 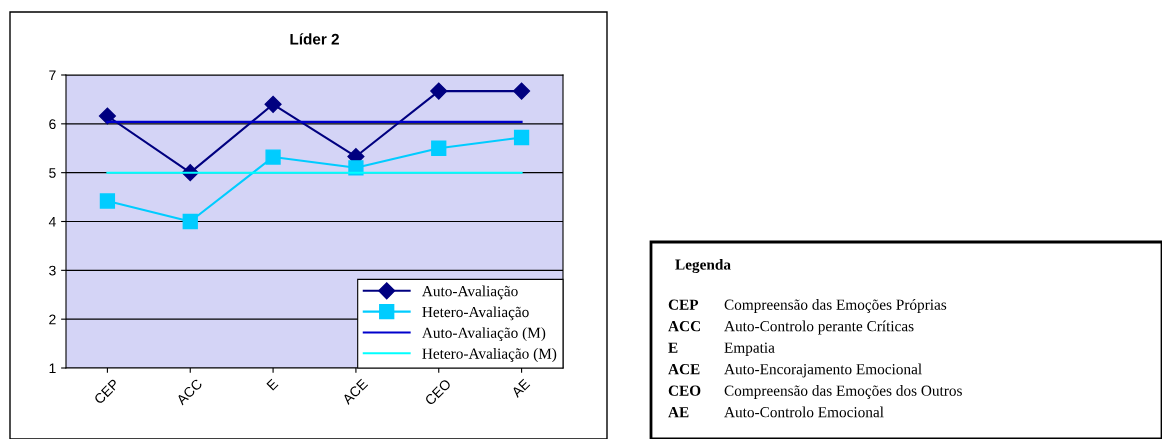 I want to click on y-tick-label: 7, so click(x=52, y=75).